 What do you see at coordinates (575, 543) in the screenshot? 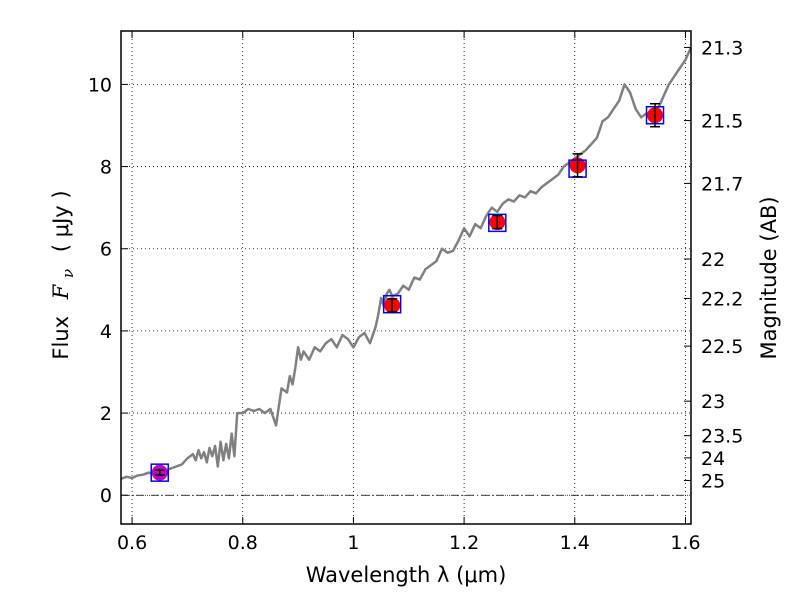
I see `x-tick-label: 1.4` at bounding box center [575, 543].